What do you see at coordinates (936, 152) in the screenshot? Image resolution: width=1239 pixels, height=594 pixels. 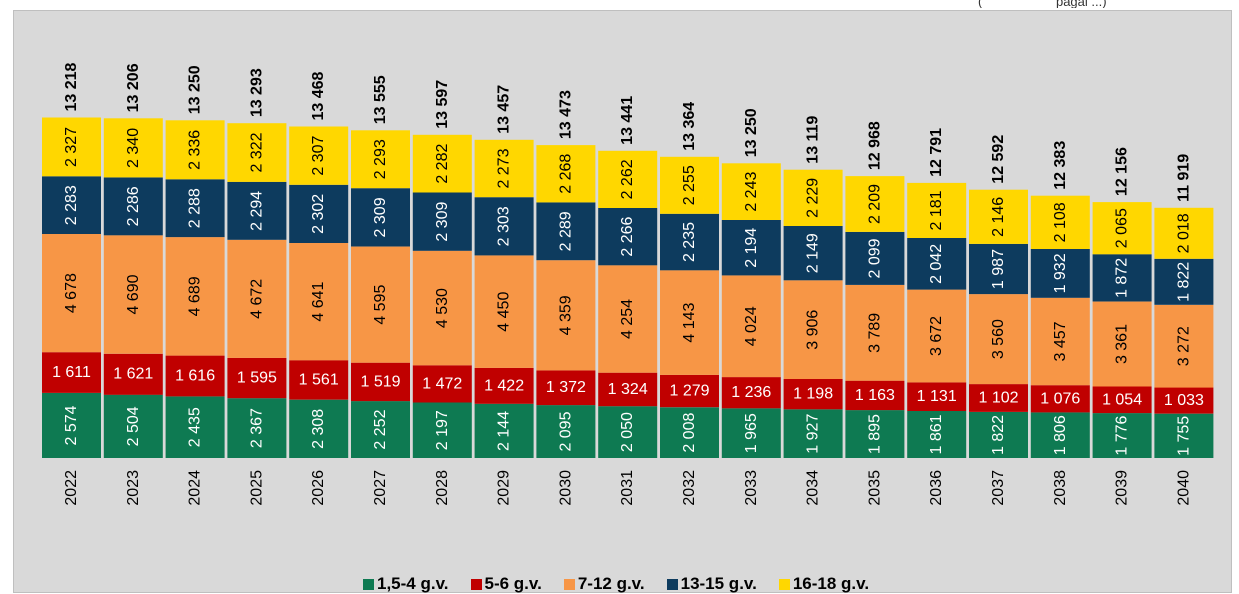 I see `total-label: 12 791` at bounding box center [936, 152].